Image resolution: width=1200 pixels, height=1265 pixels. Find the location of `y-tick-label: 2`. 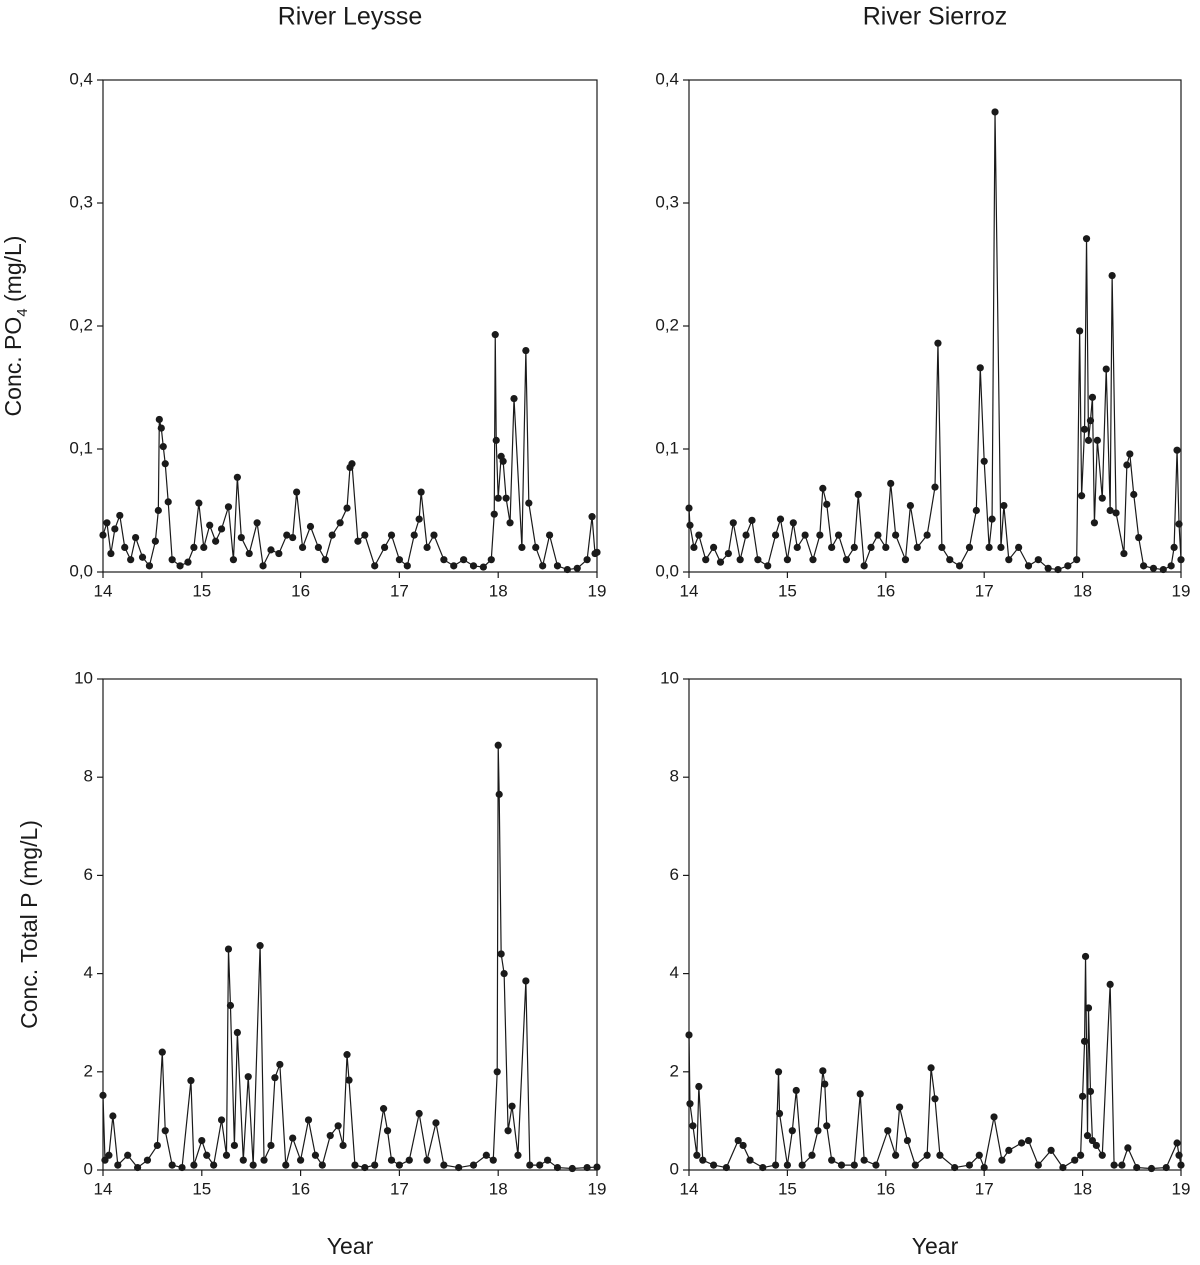

y-tick-label: 2 is located at coordinates (674, 1070).